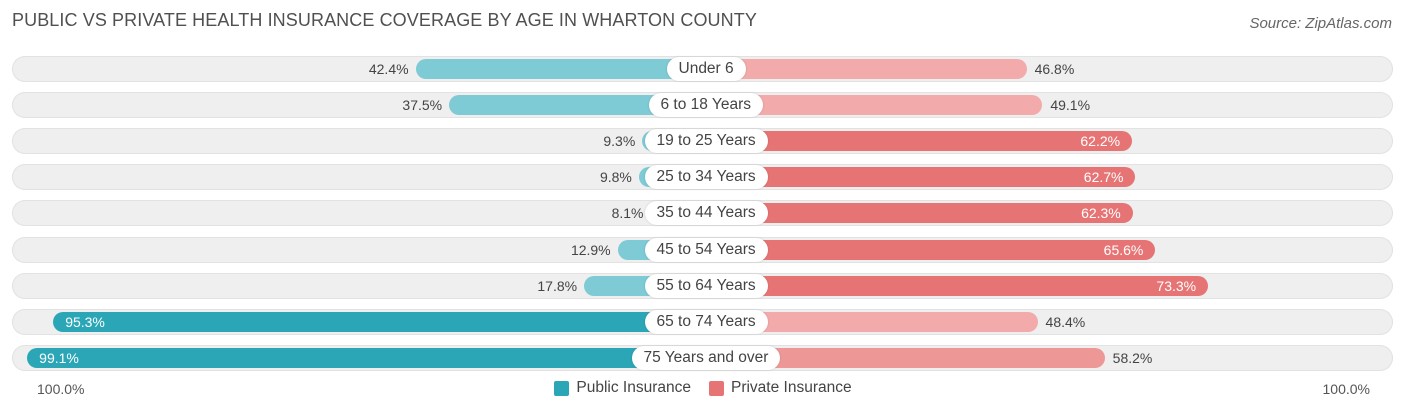 The height and width of the screenshot is (414, 1406). What do you see at coordinates (705, 105) in the screenshot?
I see `category-label: 6 to 18 Years` at bounding box center [705, 105].